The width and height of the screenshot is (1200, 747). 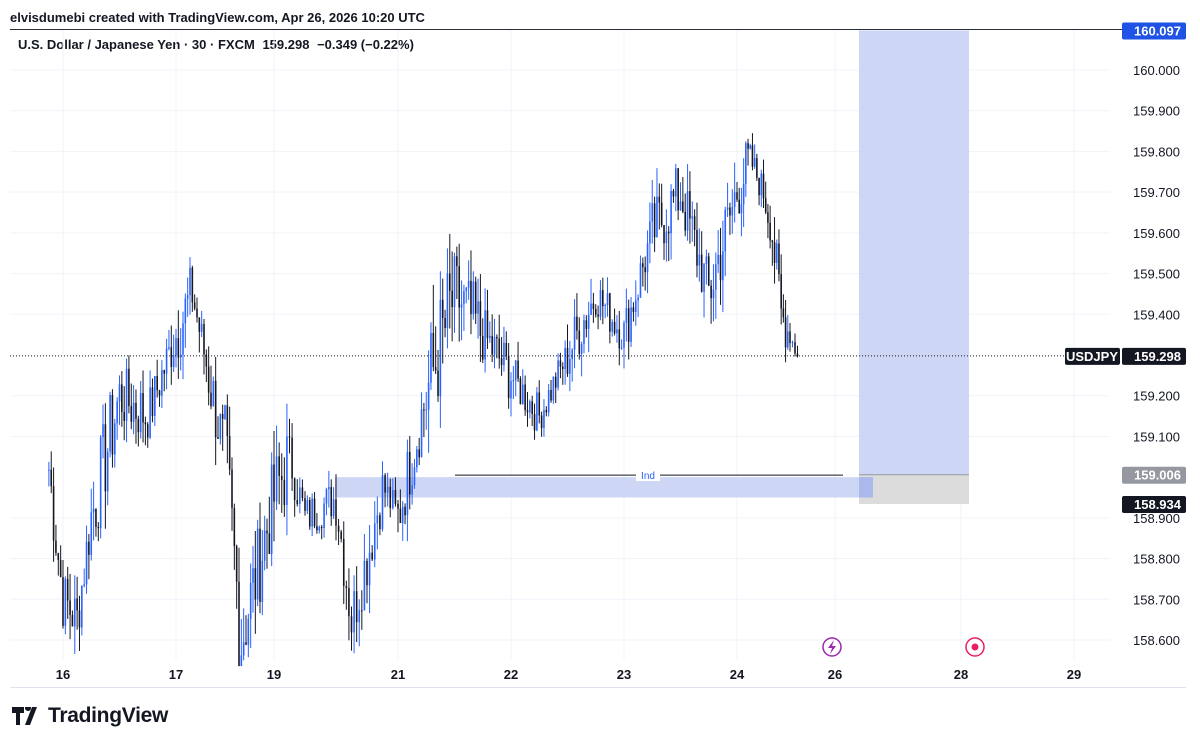 What do you see at coordinates (648, 476) in the screenshot?
I see `ind-label: Ind` at bounding box center [648, 476].